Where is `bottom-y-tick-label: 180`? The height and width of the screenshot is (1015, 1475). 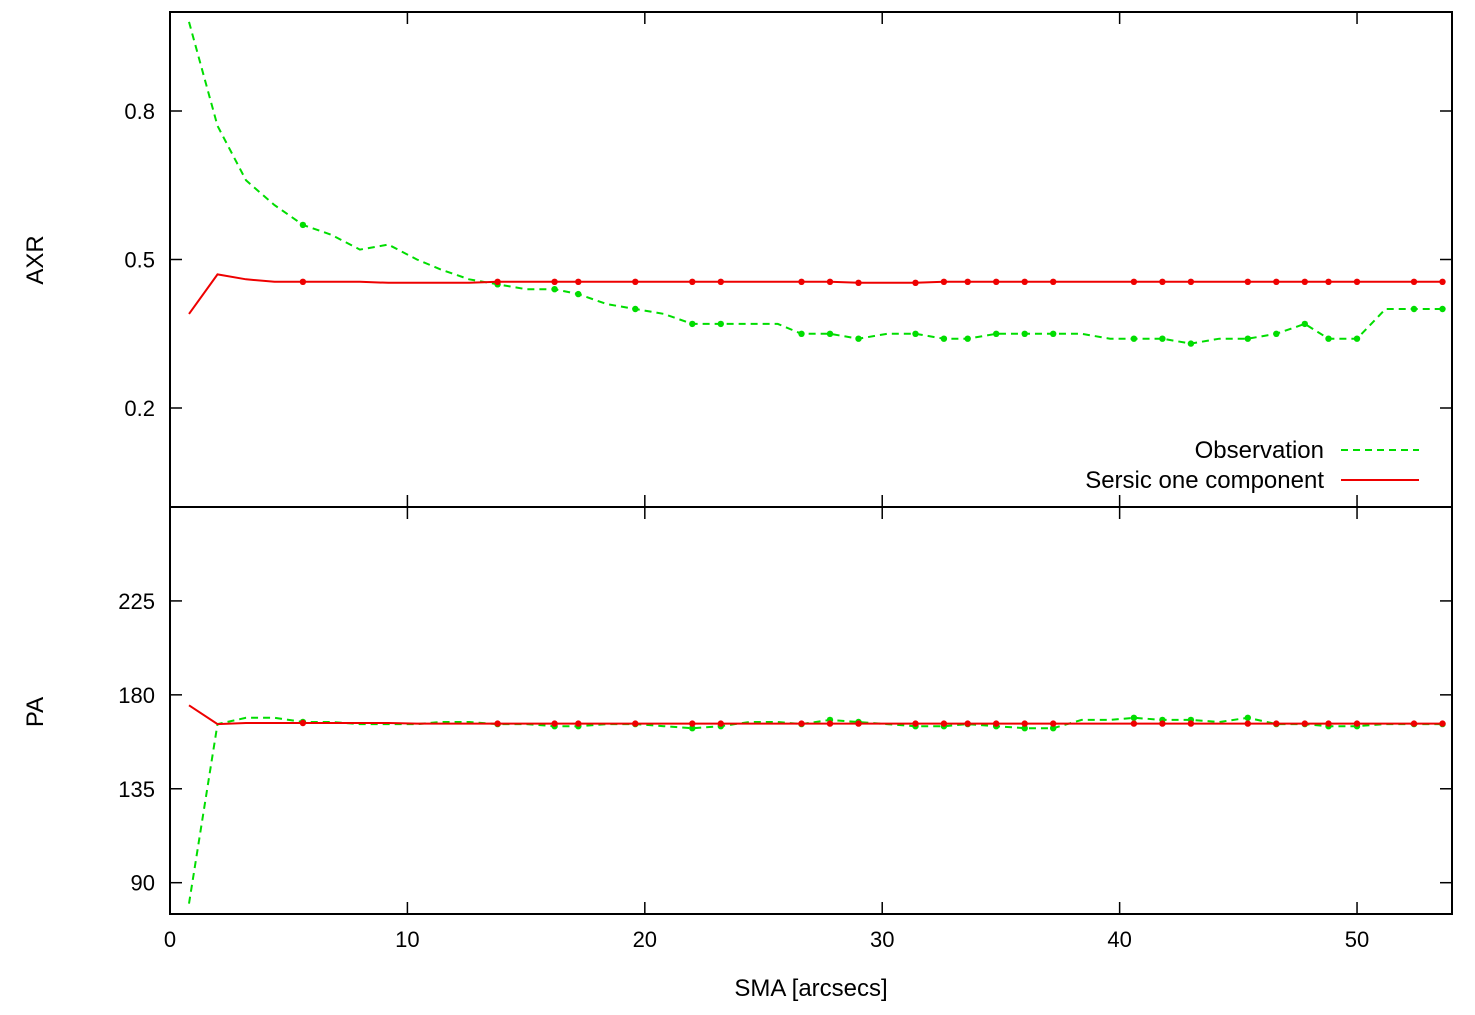 bottom-y-tick-label: 180 is located at coordinates (136, 695).